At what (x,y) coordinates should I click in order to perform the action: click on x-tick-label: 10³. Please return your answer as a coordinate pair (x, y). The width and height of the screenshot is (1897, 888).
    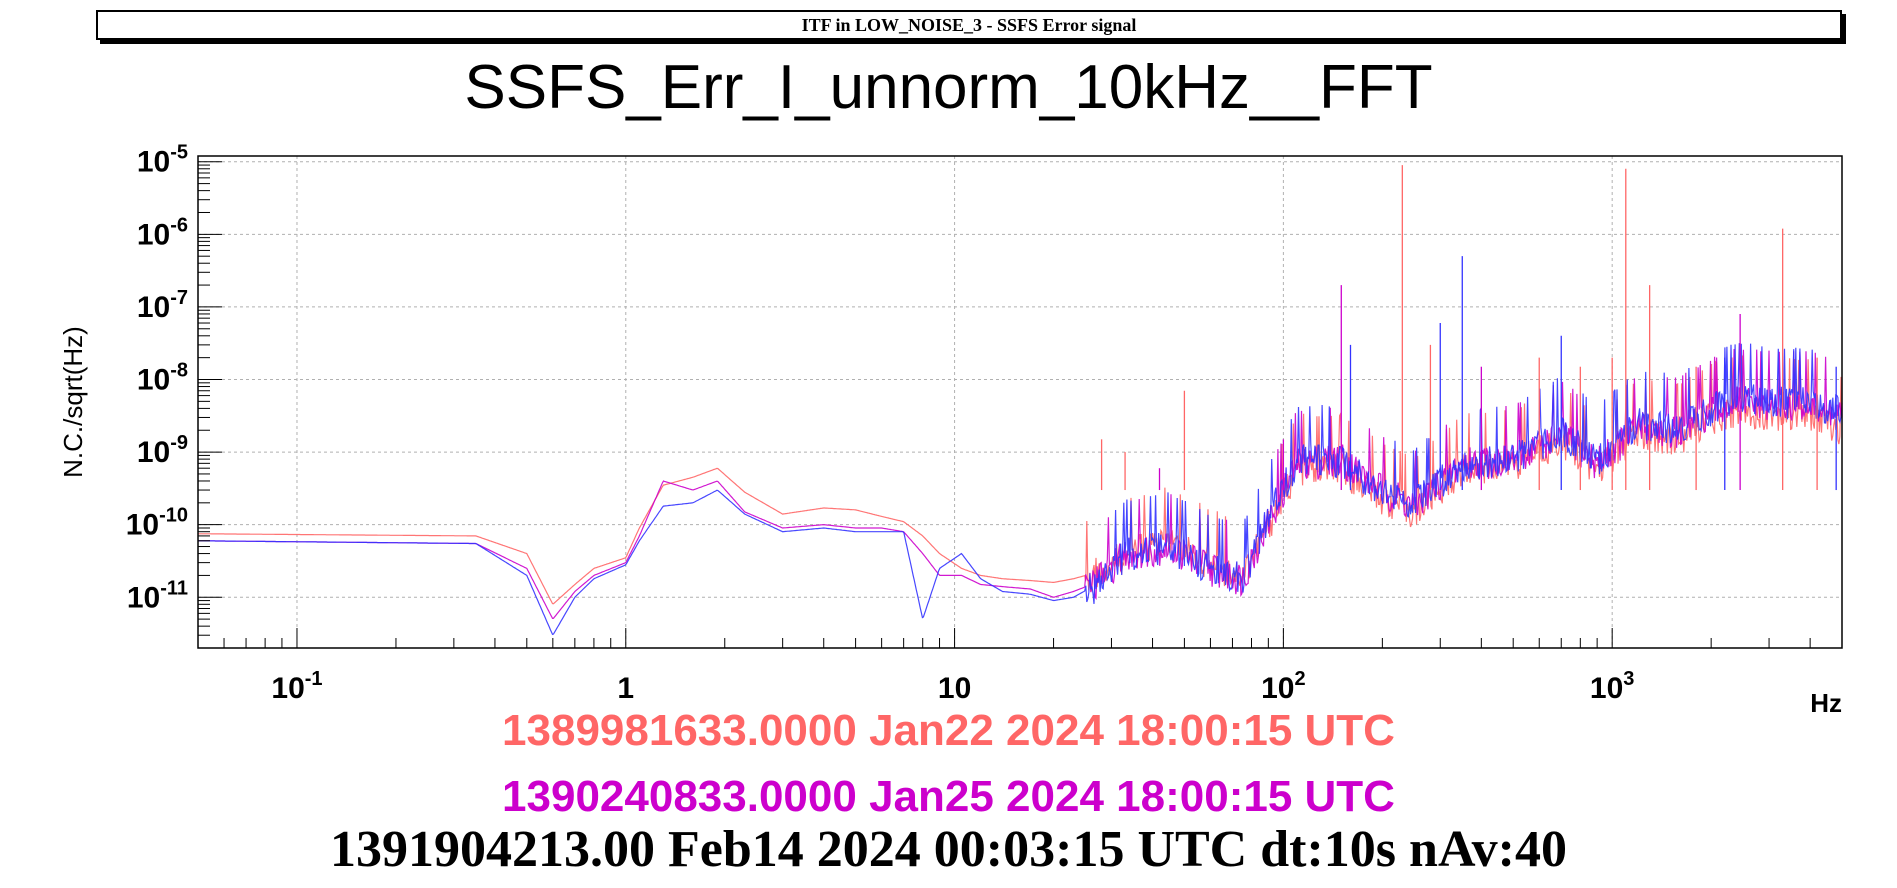
    Looking at the image, I should click on (1612, 686).